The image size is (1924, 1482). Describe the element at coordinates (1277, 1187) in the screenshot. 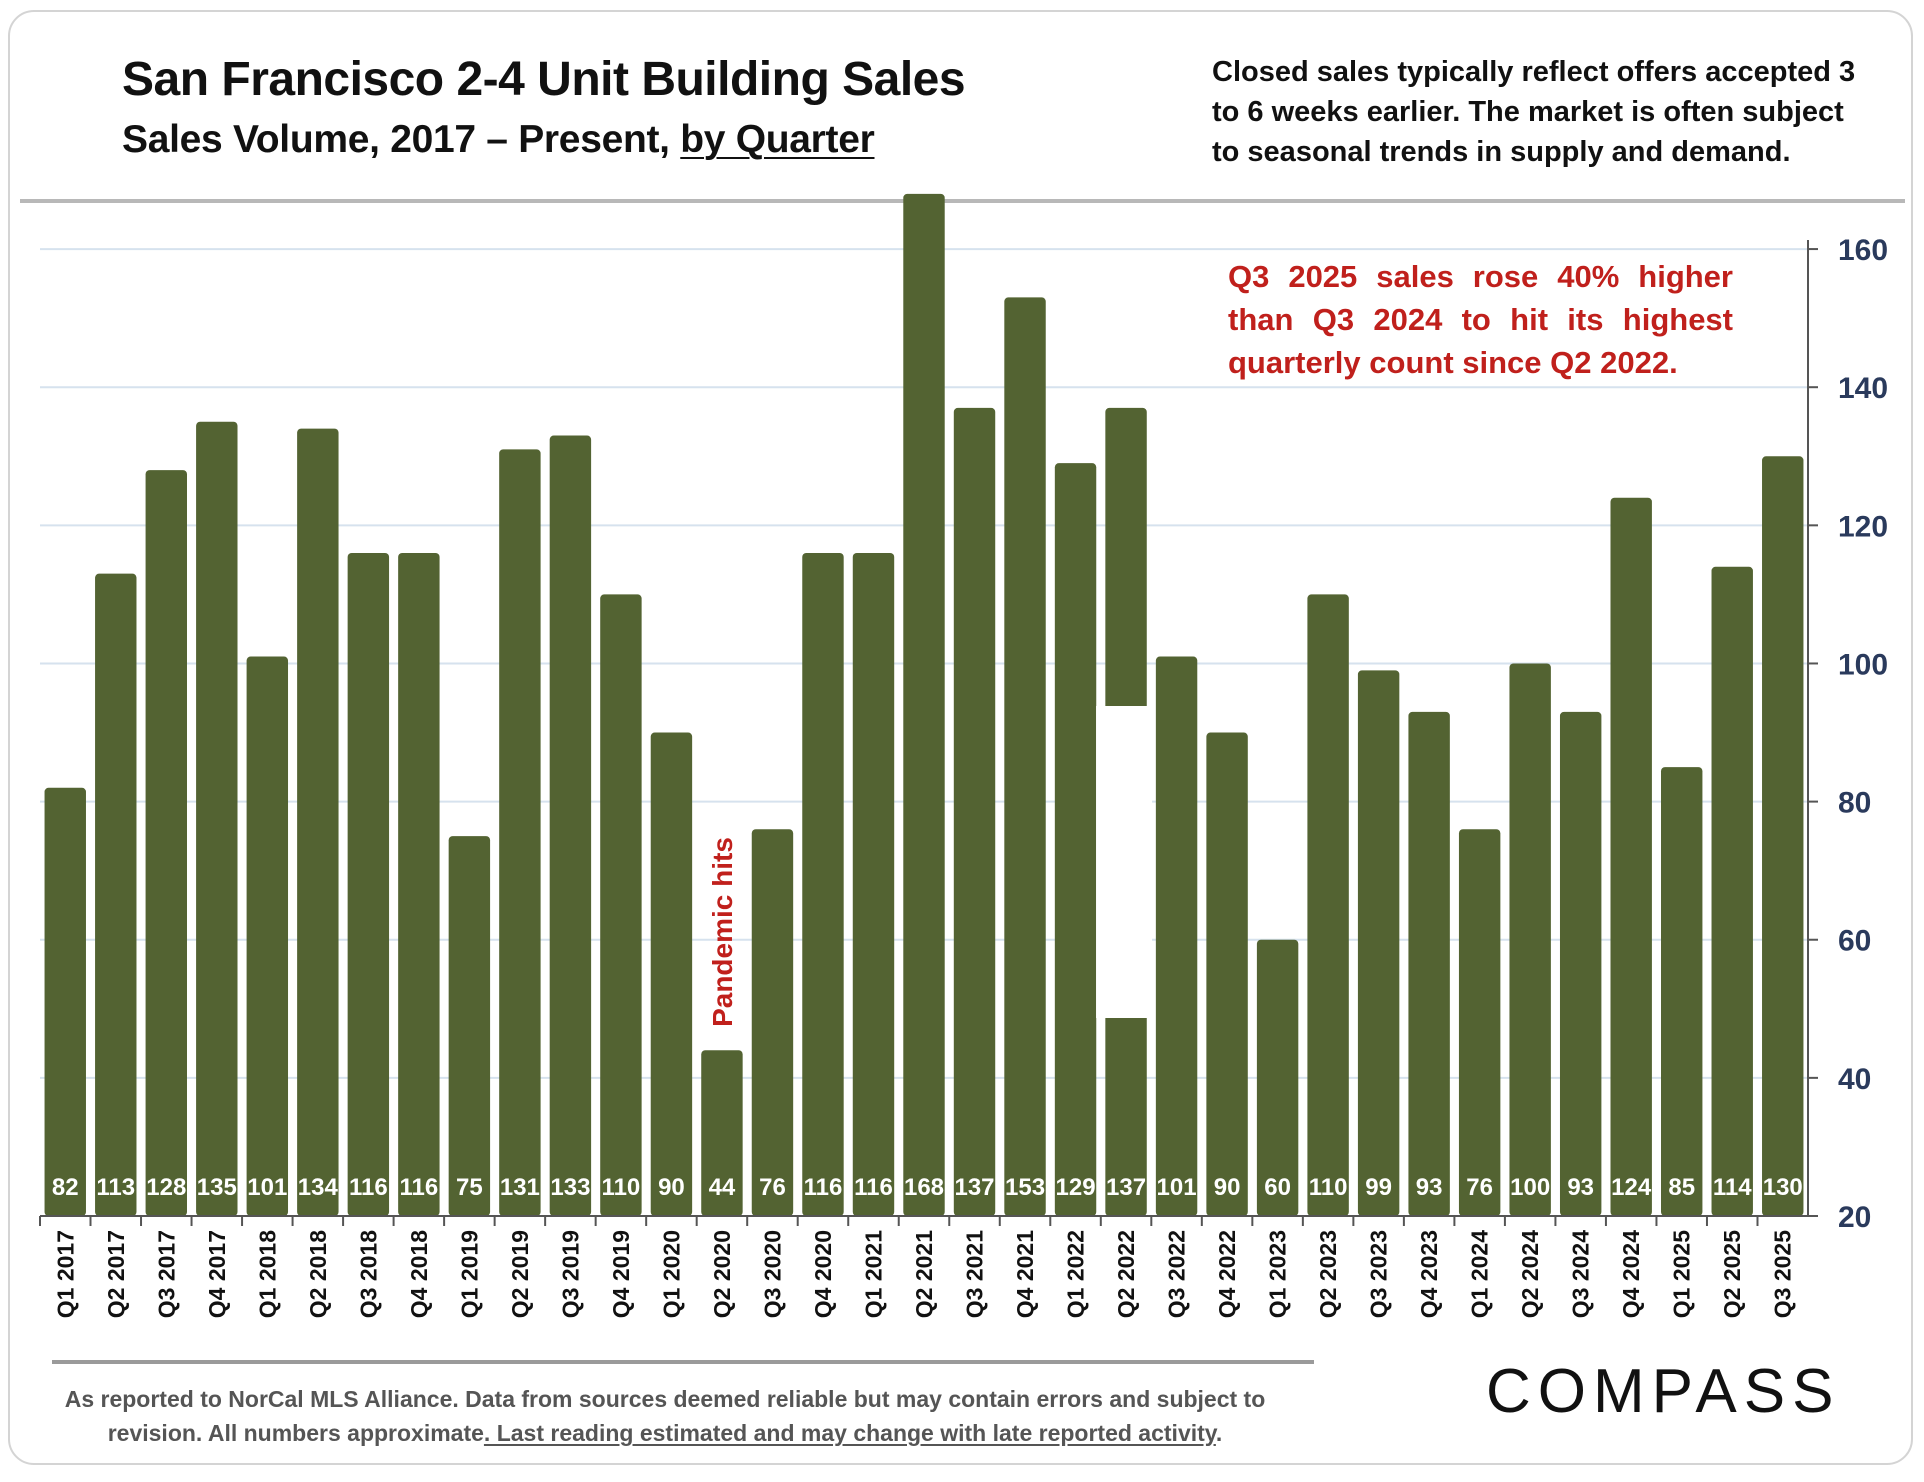

I see `data-label: 60` at that location.